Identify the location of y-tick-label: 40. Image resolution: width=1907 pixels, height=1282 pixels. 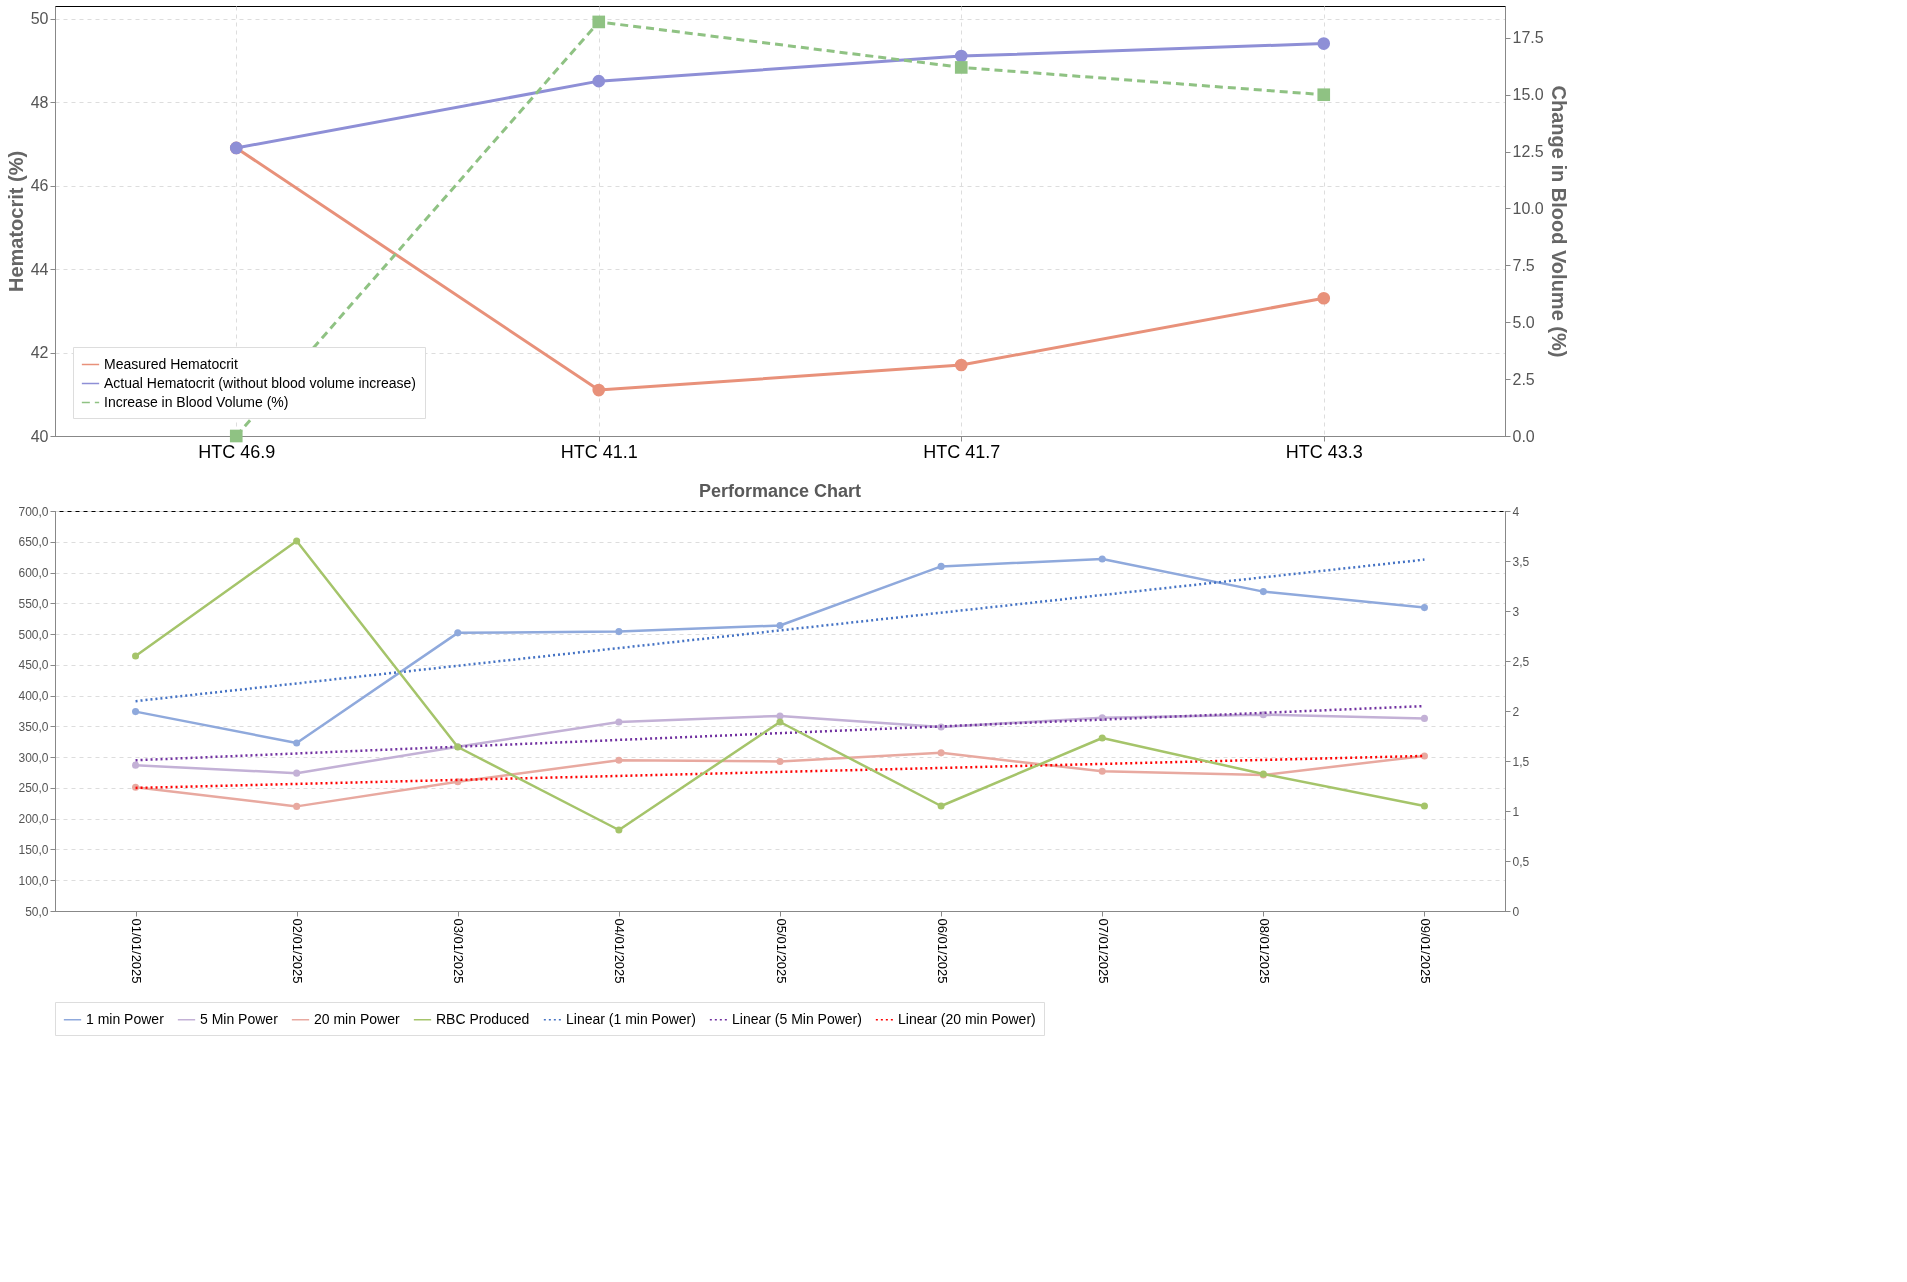
(39, 436).